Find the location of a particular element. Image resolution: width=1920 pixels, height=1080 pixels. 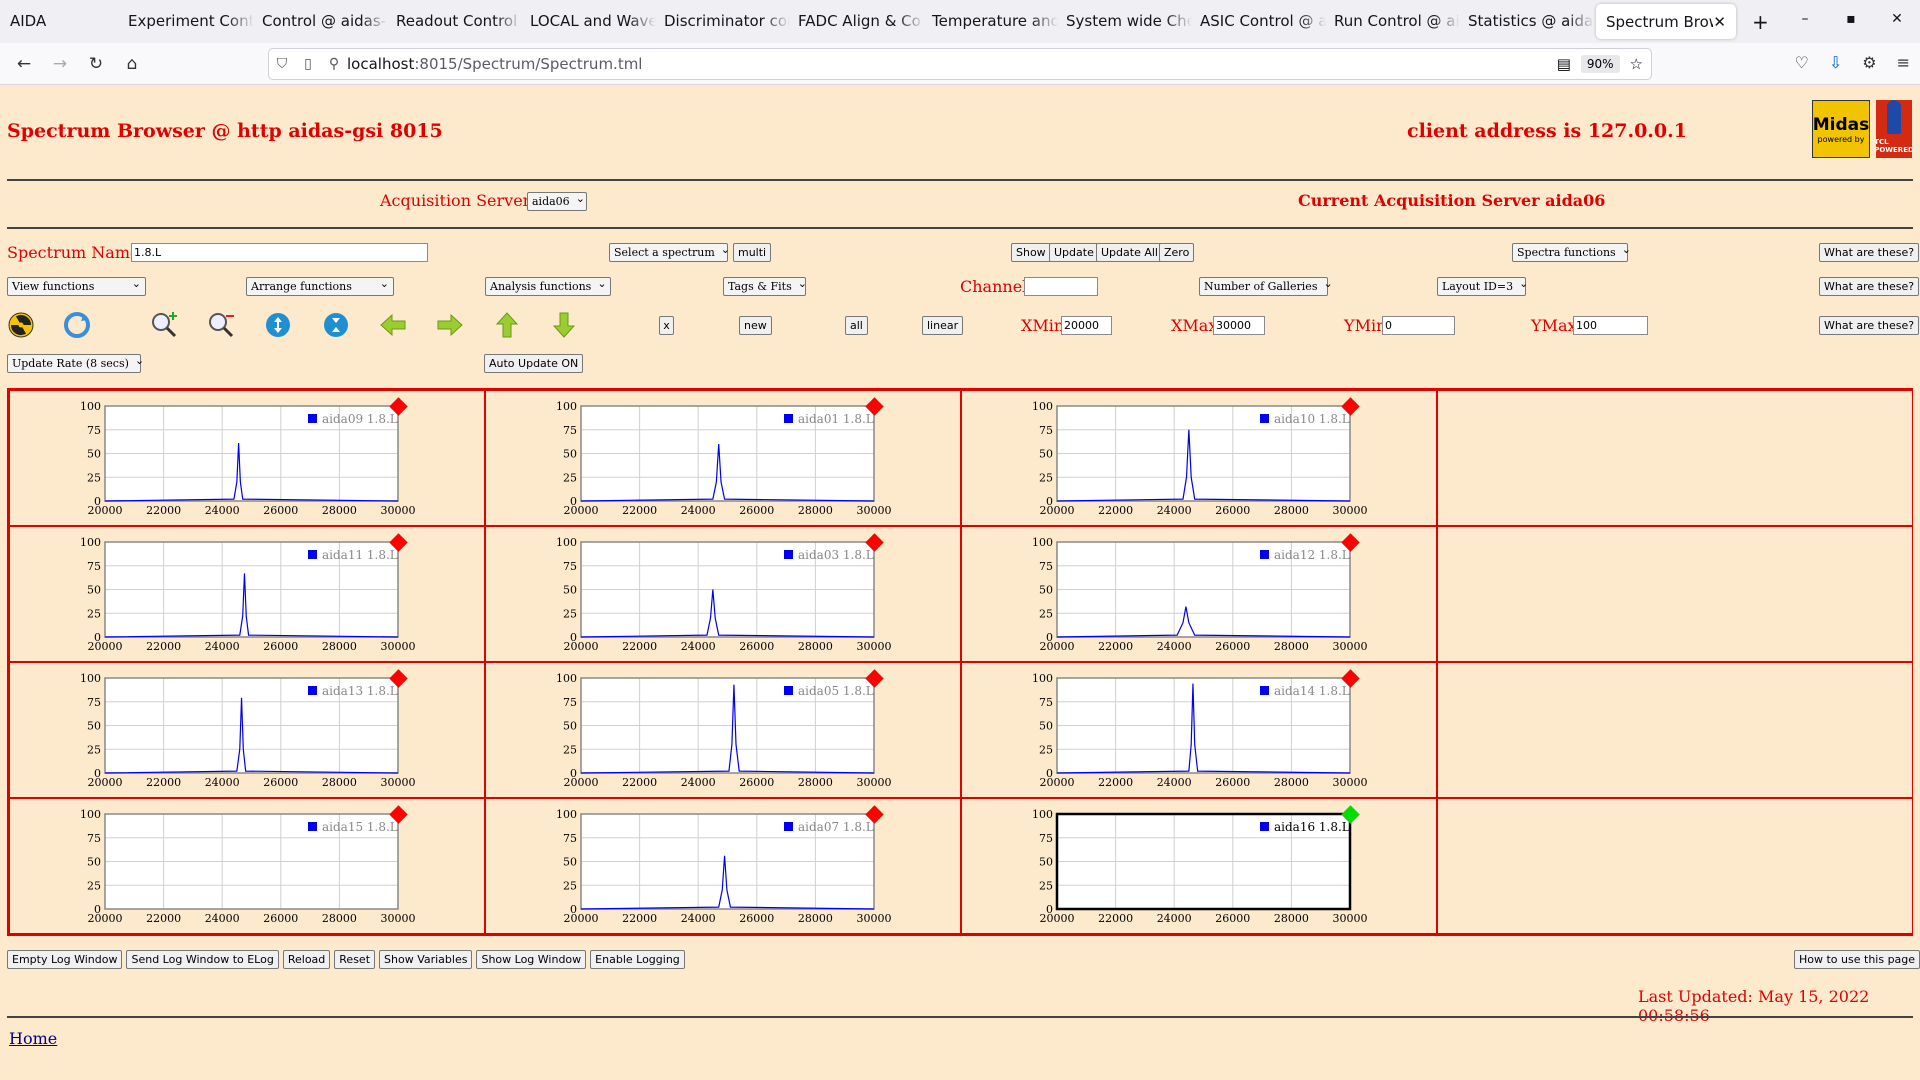

tab: Statistics @ aida is located at coordinates (1531, 21).